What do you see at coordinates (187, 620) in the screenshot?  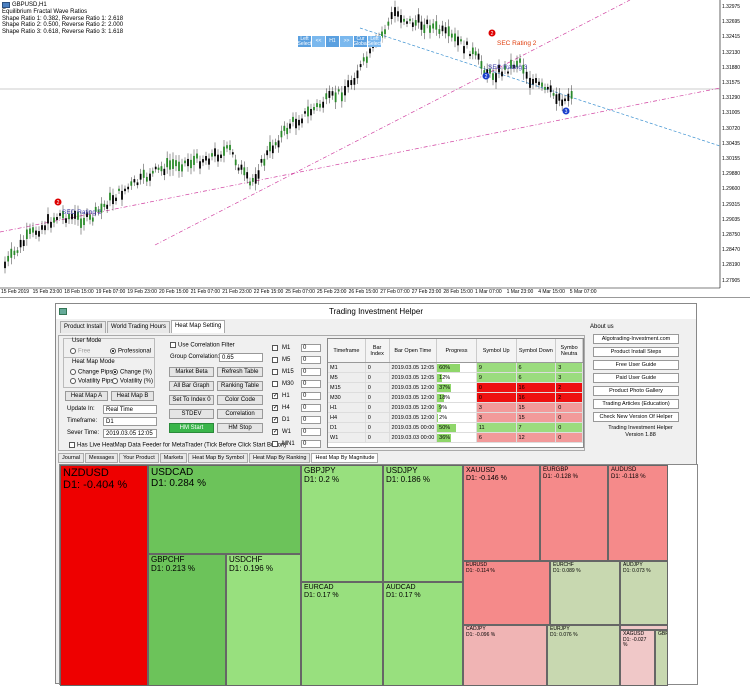 I see `heat-cell: GBPCHF D1: 0.213 %` at bounding box center [187, 620].